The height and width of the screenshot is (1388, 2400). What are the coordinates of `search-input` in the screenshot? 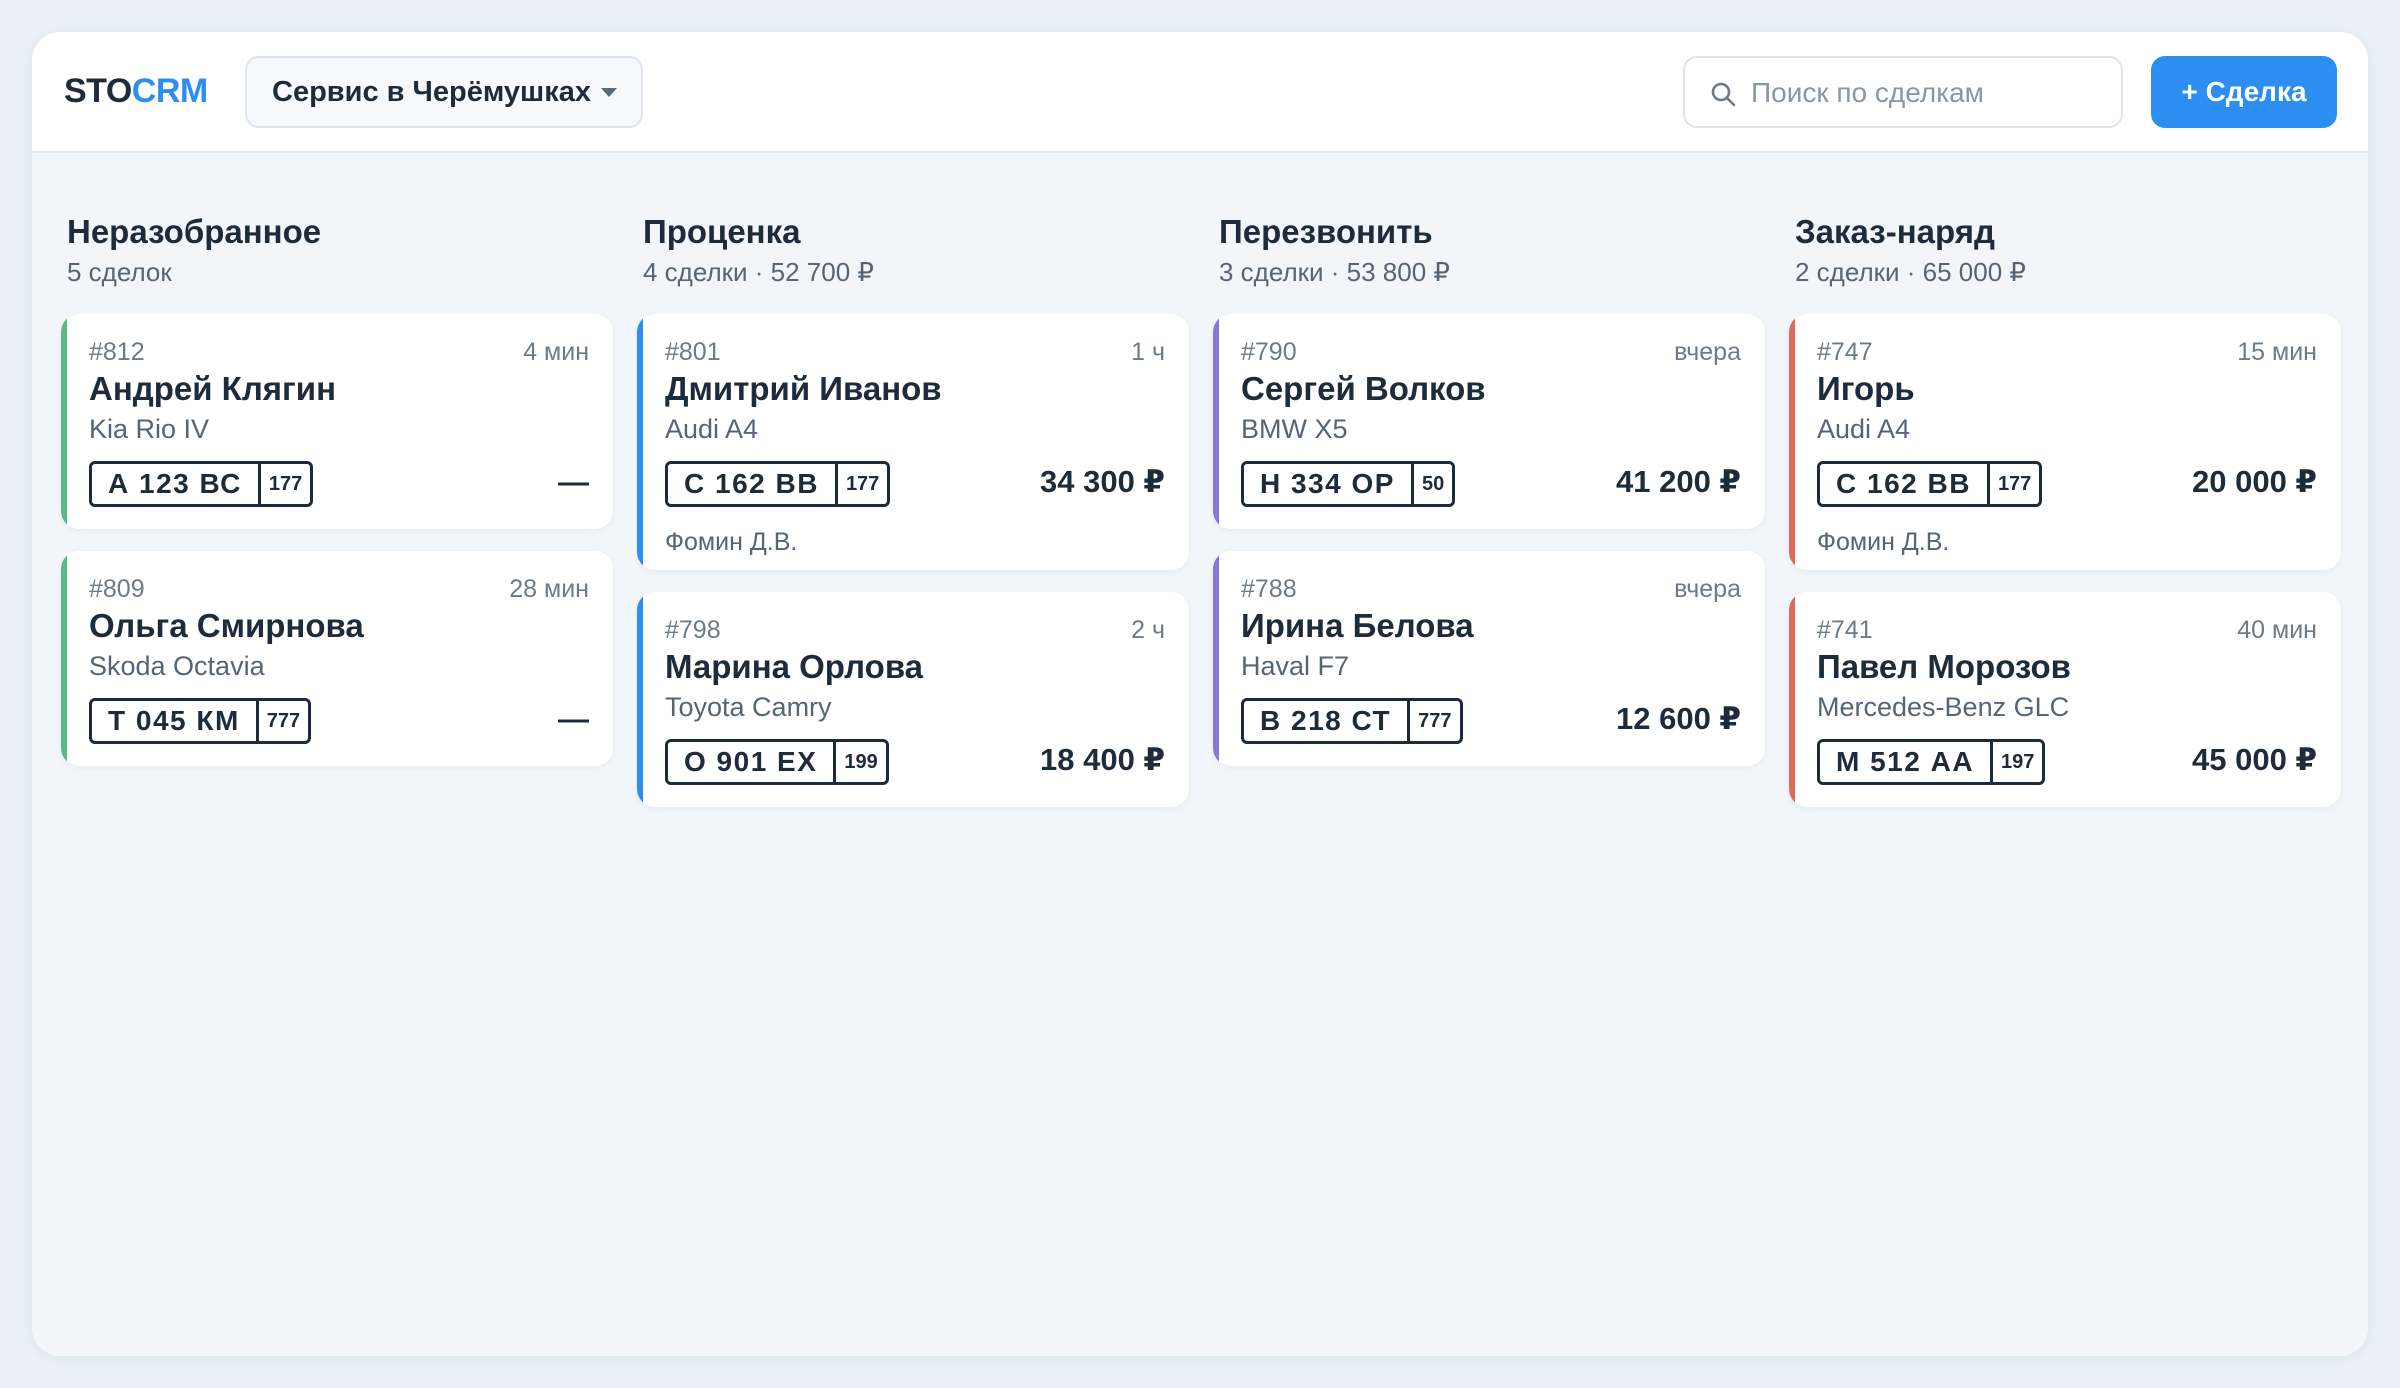 It's located at (1926, 93).